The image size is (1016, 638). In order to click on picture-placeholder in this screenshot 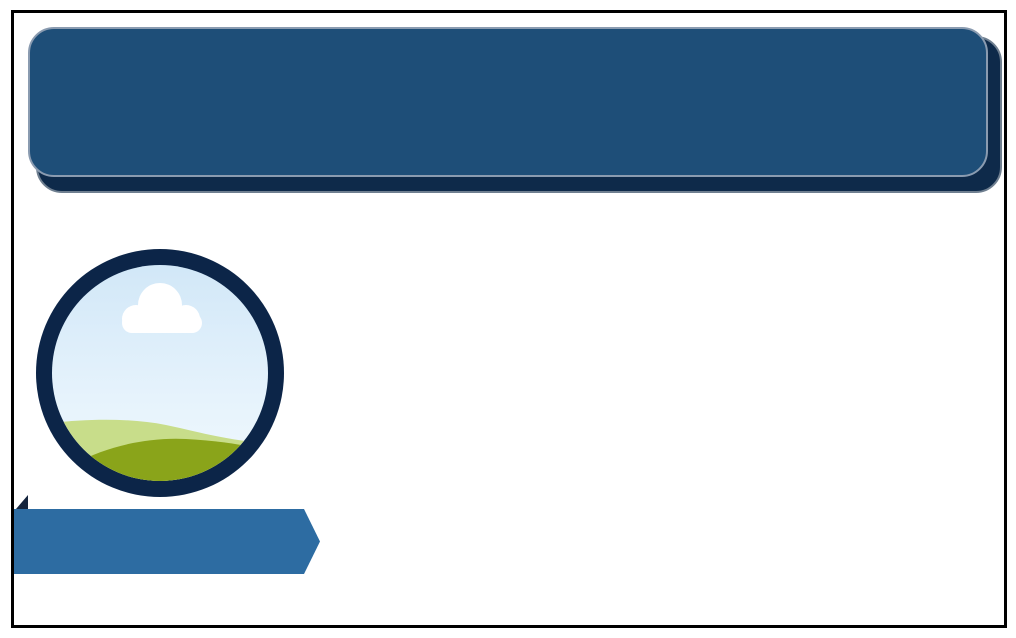, I will do `click(160, 373)`.